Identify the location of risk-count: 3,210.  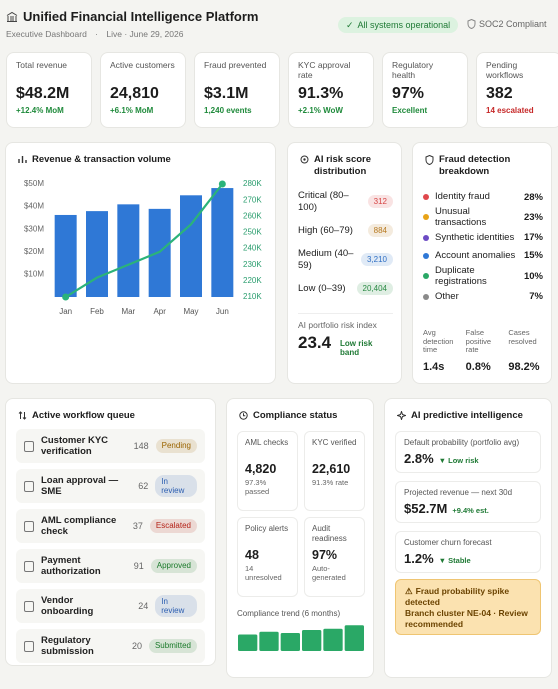
(376, 259).